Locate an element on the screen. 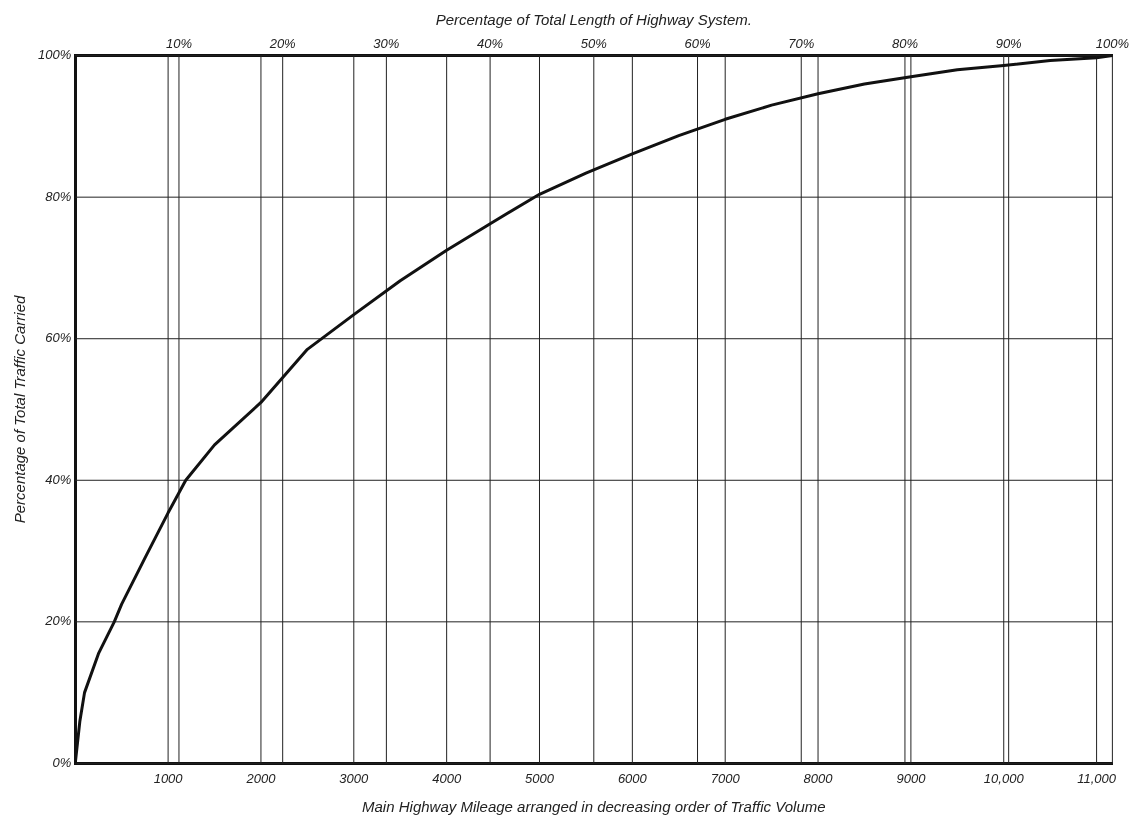 The width and height of the screenshot is (1132, 829). x2-tick-label: 70% is located at coordinates (801, 44).